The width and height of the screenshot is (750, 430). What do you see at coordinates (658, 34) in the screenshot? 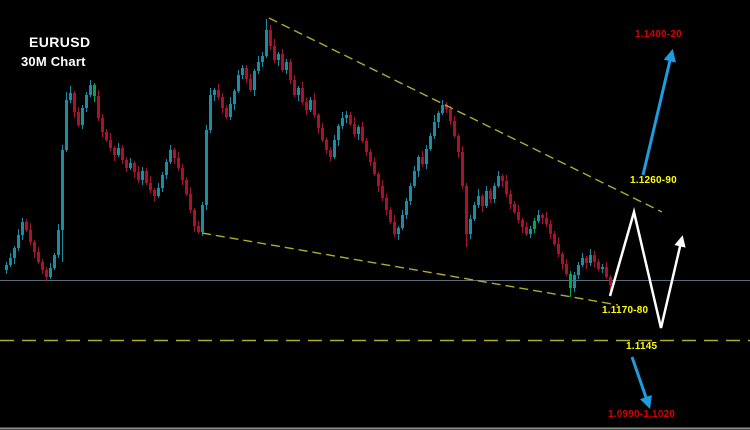
I see `upper-target-label: 1.1400-20` at bounding box center [658, 34].